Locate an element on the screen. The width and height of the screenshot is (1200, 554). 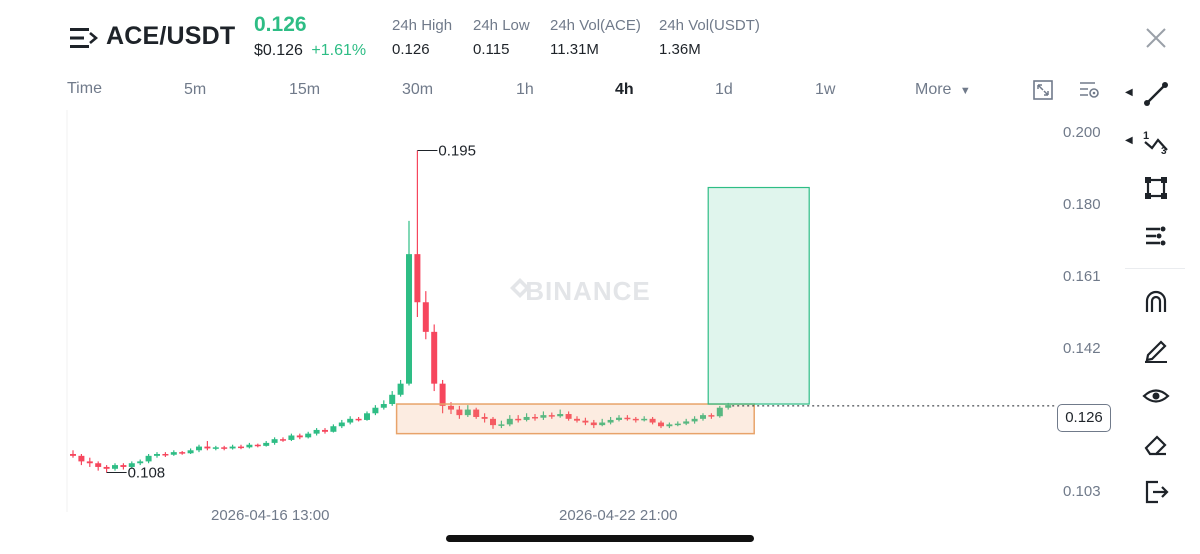
y-tick-label: 0.103 is located at coordinates (1082, 491).